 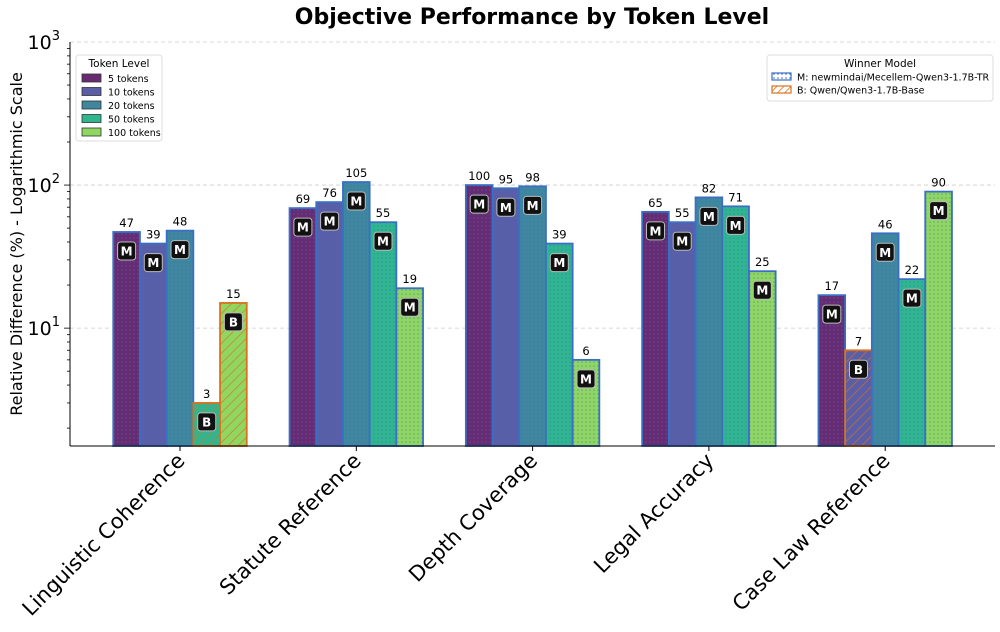 I want to click on x-tick-label: Case Law Reference, so click(x=811, y=532).